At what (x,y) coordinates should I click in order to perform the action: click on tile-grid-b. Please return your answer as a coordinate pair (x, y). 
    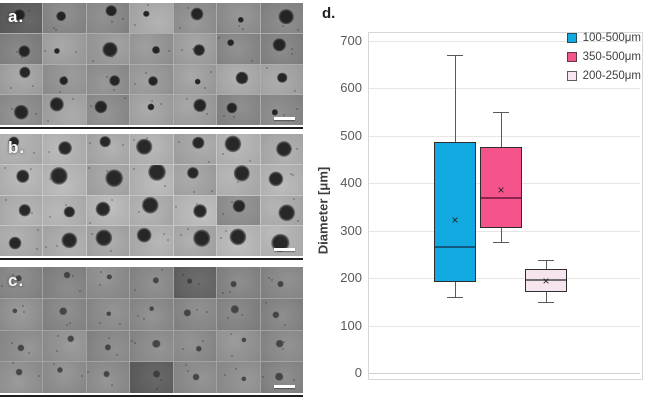
    Looking at the image, I should click on (151, 195).